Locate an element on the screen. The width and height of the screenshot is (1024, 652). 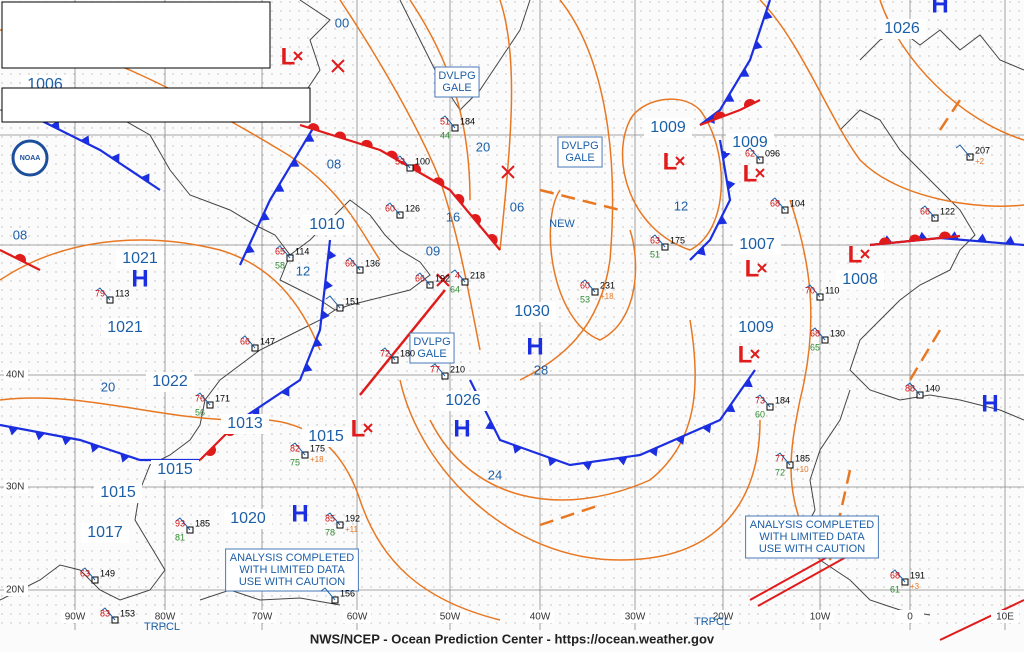
isobar-label: 1022 is located at coordinates (170, 381).